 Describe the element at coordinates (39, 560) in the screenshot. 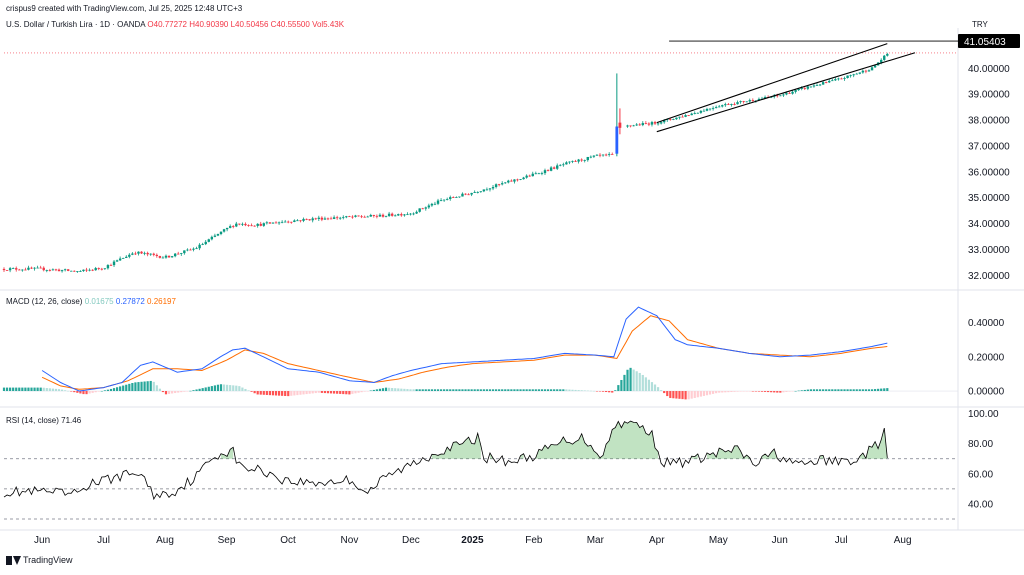

I see `tradingview-brand: TradingView` at that location.